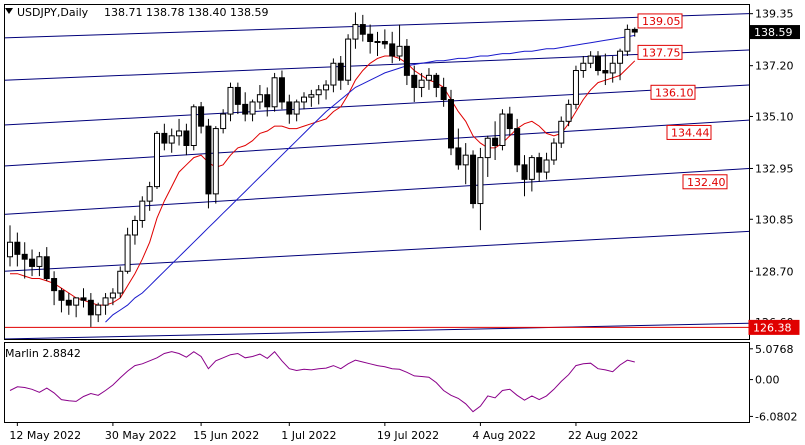  What do you see at coordinates (774, 271) in the screenshot?
I see `price-tick-label: 128.70` at bounding box center [774, 271].